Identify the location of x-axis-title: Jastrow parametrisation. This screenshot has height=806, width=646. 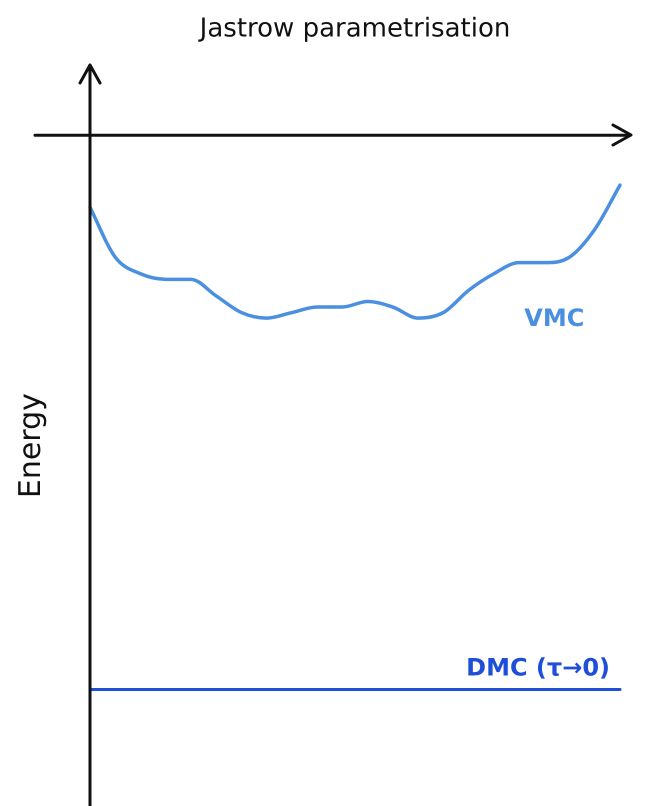
(354, 28).